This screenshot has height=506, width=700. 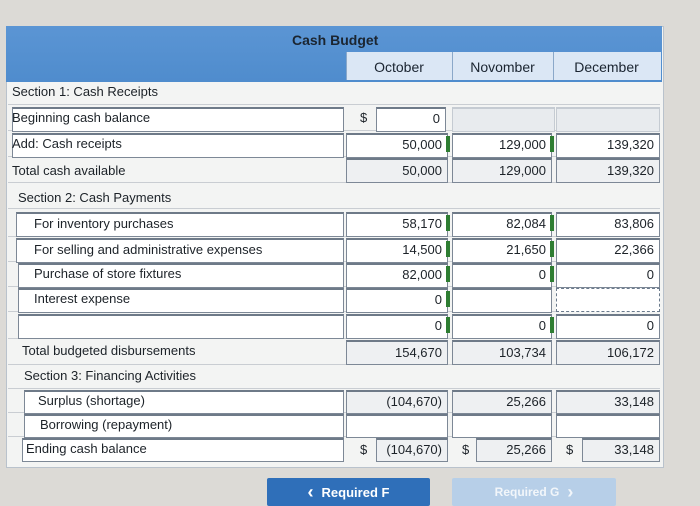 What do you see at coordinates (422, 274) in the screenshot?
I see `fixtures-oct-value: 82,000` at bounding box center [422, 274].